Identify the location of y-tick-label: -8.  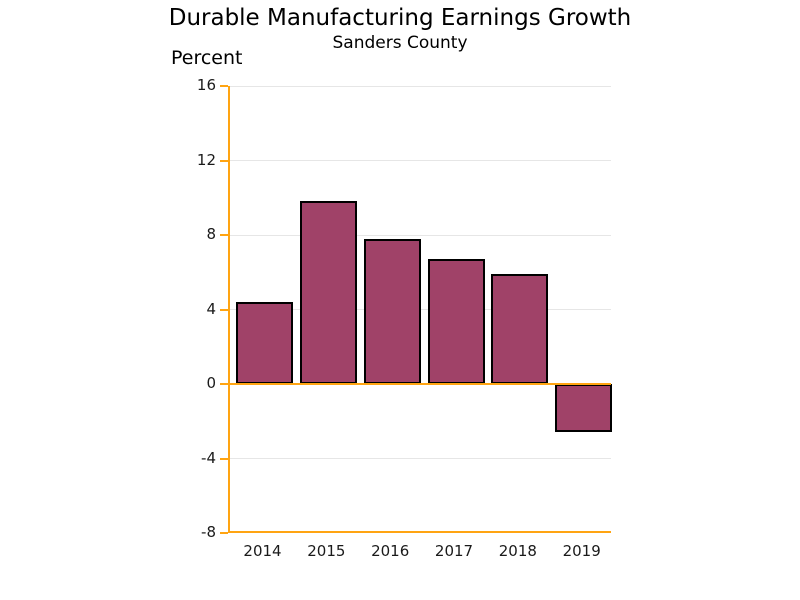
(208, 532).